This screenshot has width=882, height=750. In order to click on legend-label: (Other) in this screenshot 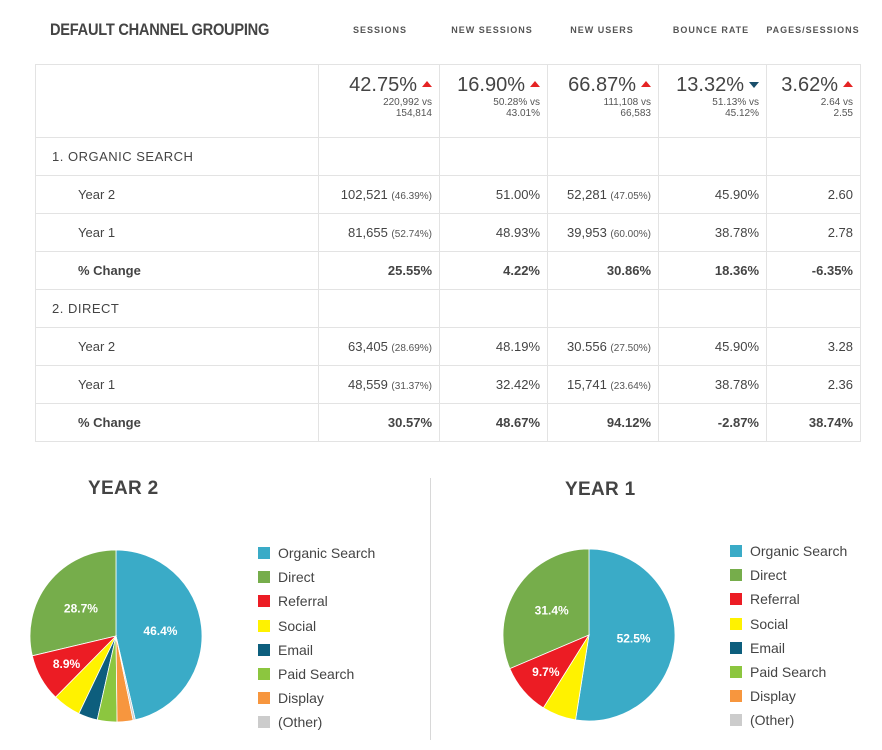, I will do `click(300, 722)`.